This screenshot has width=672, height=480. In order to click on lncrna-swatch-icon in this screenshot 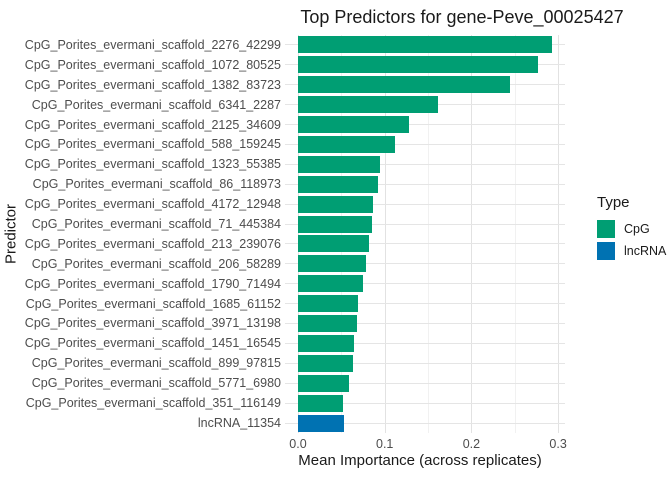, I will do `click(606, 251)`.